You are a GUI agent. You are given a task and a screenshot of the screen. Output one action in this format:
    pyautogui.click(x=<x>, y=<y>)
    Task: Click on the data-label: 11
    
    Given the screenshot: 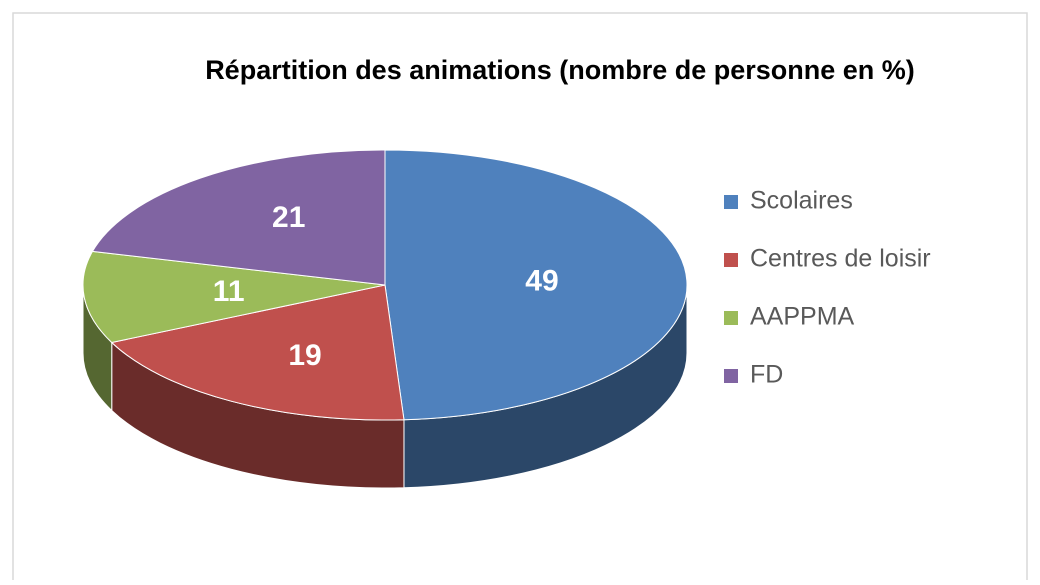 What is the action you would take?
    pyautogui.click(x=229, y=291)
    